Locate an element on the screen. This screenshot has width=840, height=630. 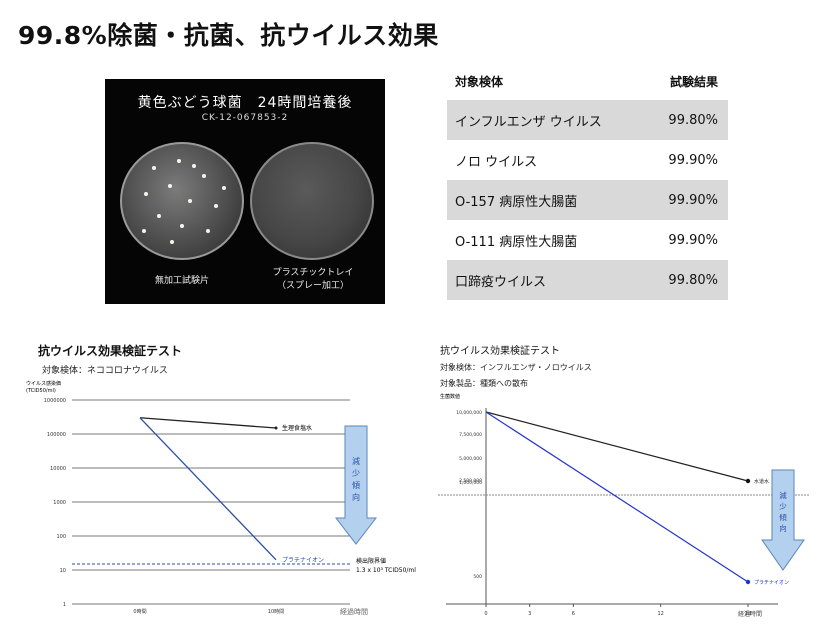
x-tick-label: 3 is located at coordinates (529, 614).